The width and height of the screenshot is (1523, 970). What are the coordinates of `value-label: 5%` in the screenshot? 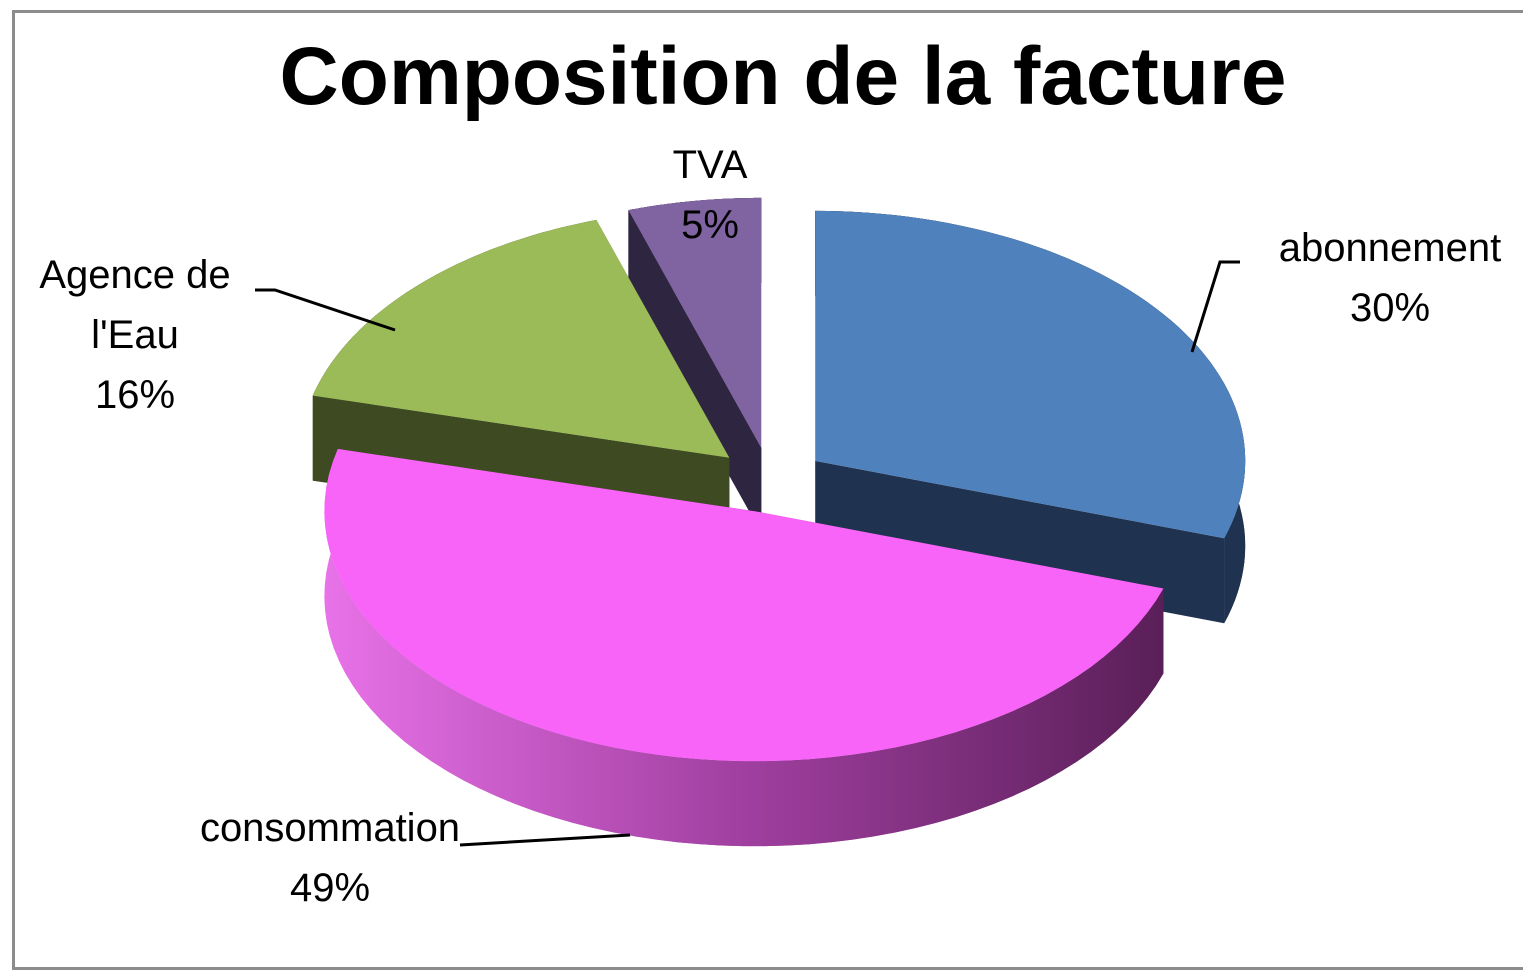 It's located at (710, 225).